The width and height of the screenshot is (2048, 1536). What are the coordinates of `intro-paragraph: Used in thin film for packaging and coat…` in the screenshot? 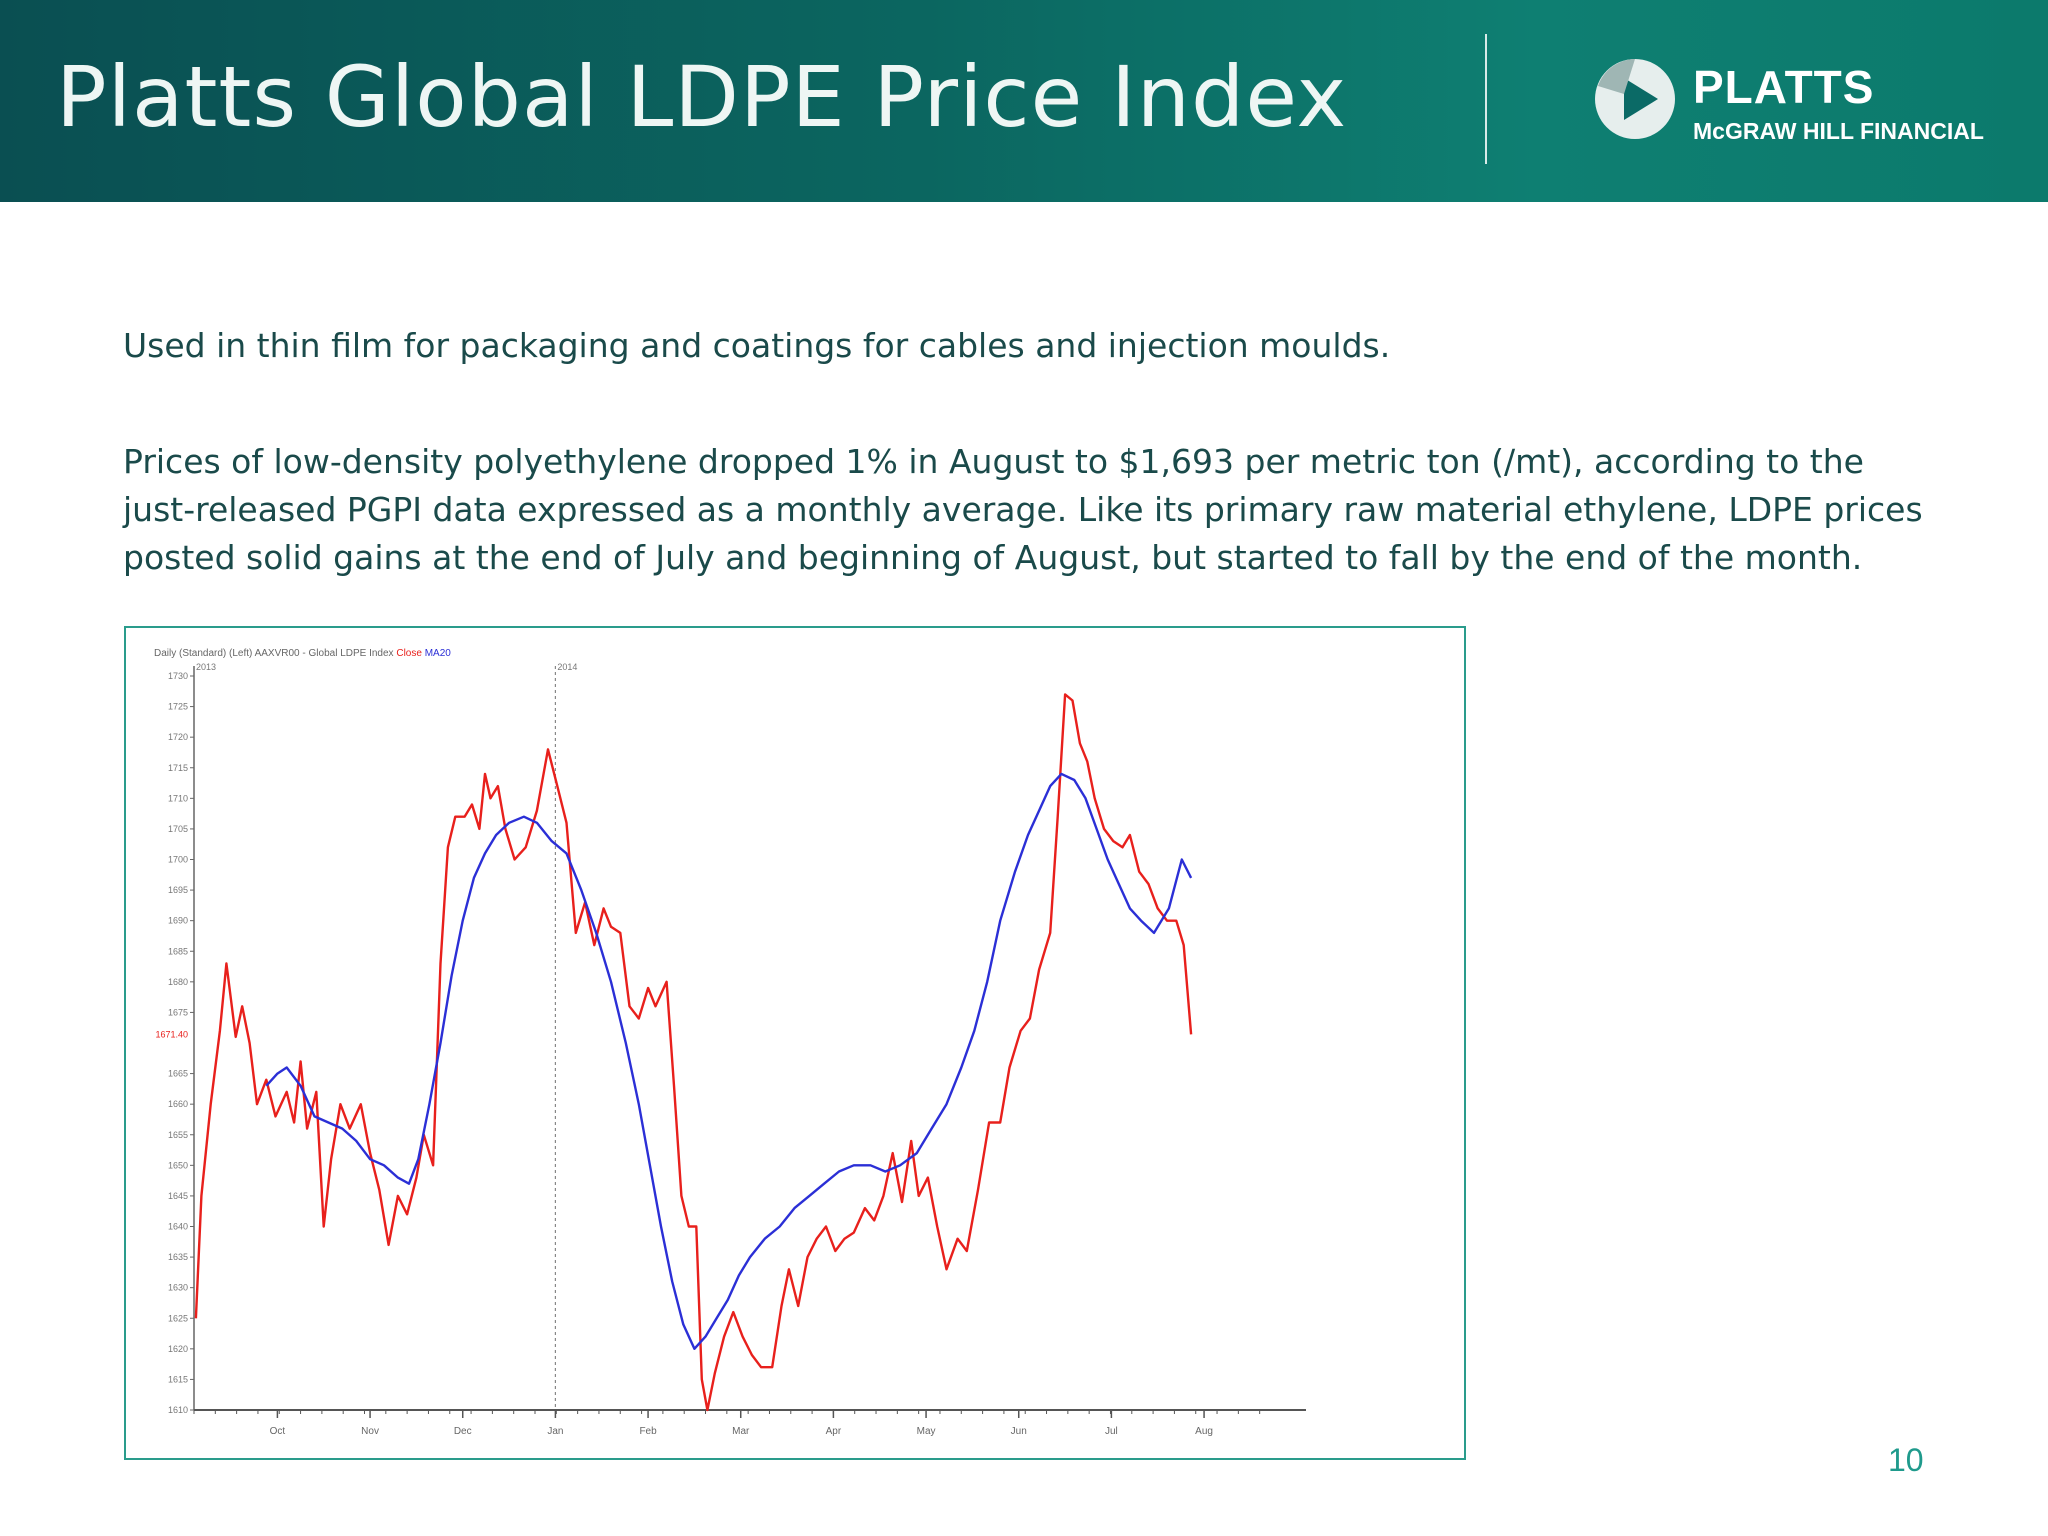 It's located at (757, 345).